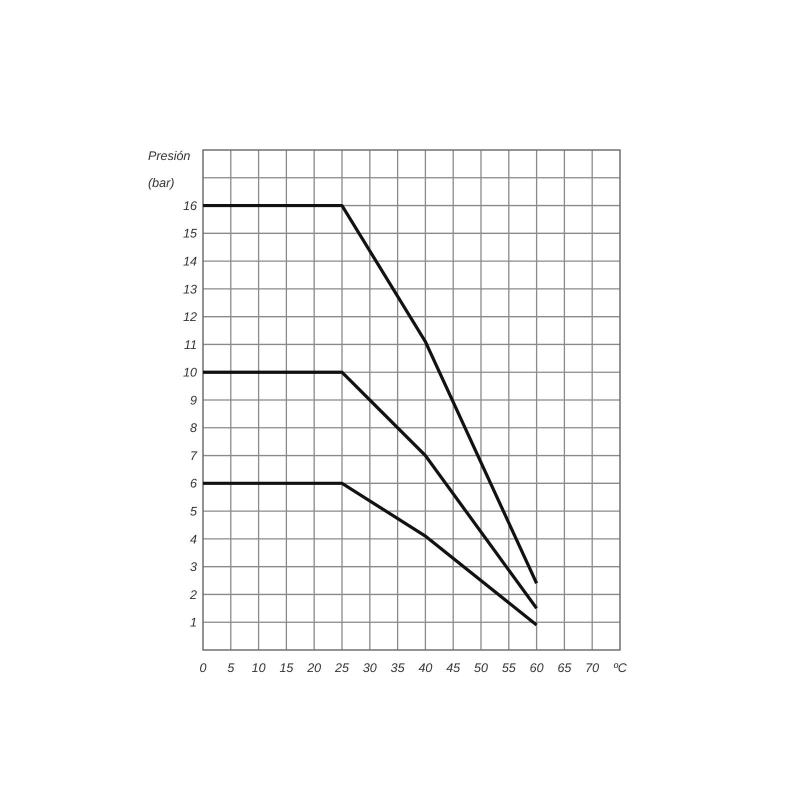 This screenshot has height=800, width=800. I want to click on y-tick-label: 12, so click(190, 317).